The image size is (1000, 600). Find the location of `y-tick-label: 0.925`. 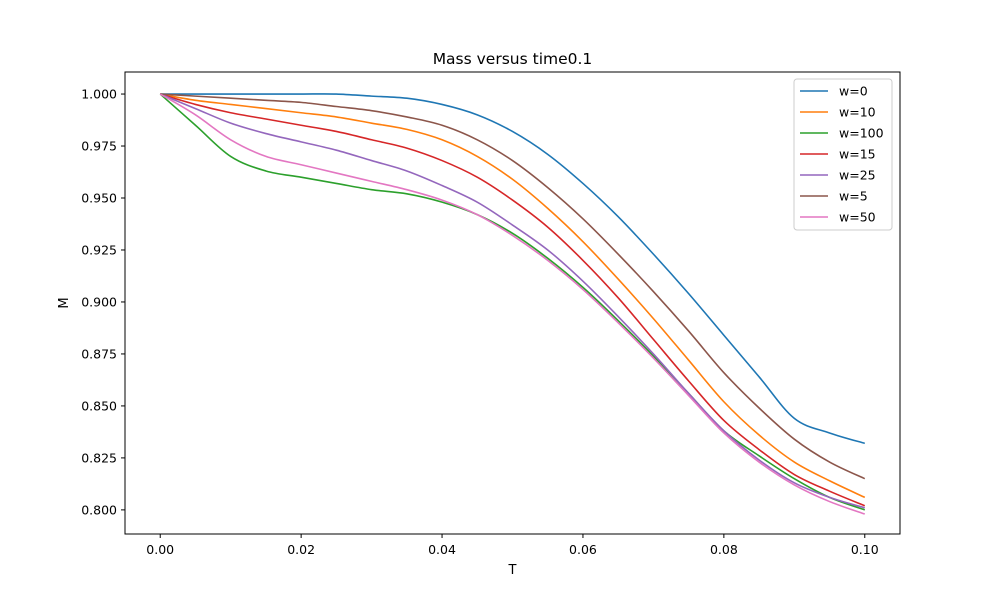

y-tick-label: 0.925 is located at coordinates (99, 249).